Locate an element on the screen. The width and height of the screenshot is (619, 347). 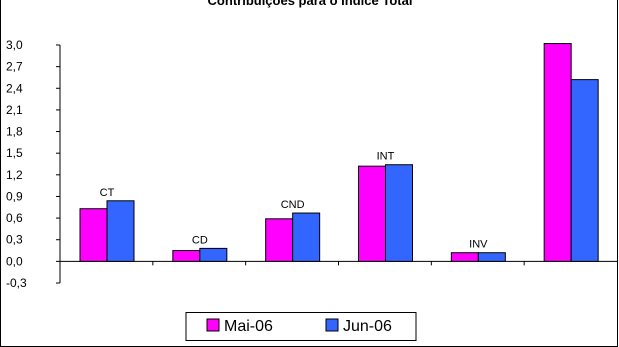
category-label-cnd: CND is located at coordinates (293, 205).